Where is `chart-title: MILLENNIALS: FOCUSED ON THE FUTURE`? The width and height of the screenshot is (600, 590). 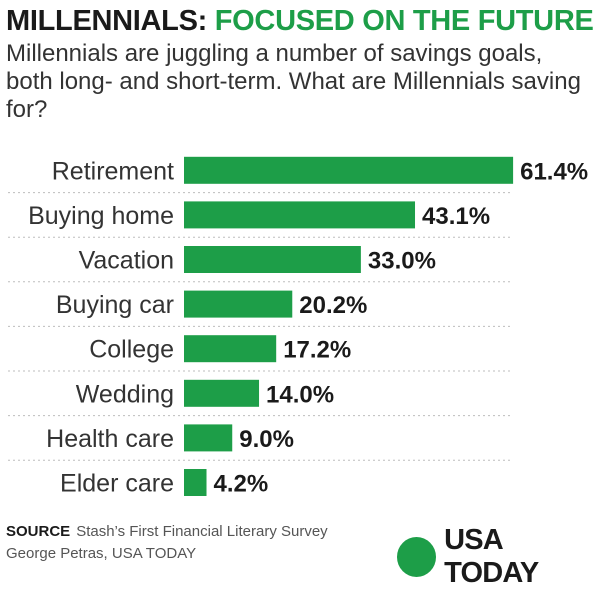
chart-title: MILLENNIALS: FOCUSED ON THE FUTURE is located at coordinates (300, 21).